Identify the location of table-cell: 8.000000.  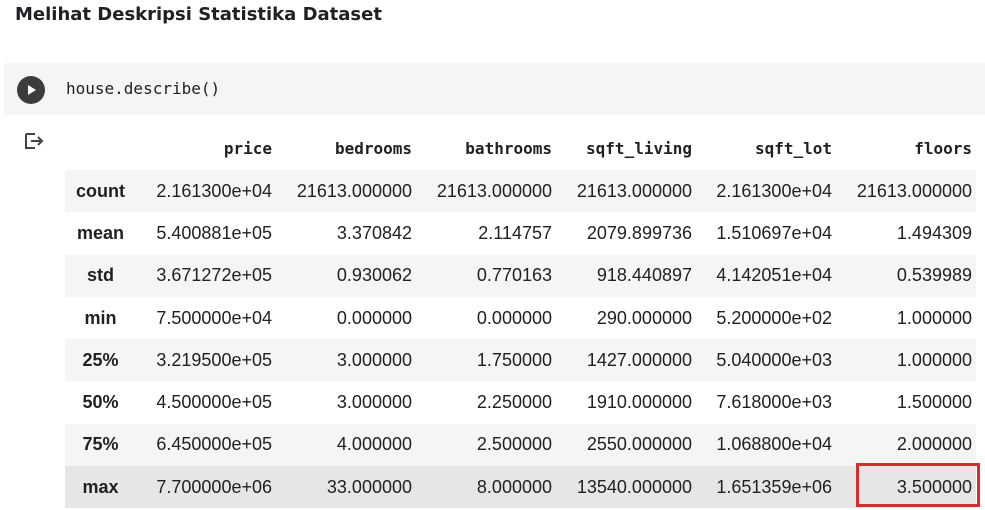
(514, 486).